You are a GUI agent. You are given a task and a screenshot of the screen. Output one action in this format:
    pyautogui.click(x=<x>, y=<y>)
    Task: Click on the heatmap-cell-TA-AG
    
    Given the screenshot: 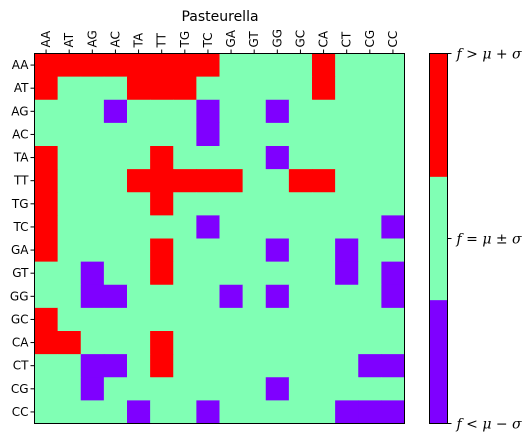 What is the action you would take?
    pyautogui.click(x=92, y=158)
    